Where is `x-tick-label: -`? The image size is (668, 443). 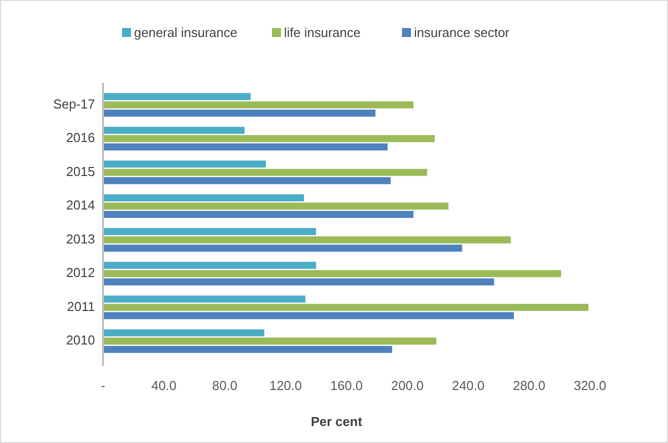
x-tick-label: - is located at coordinates (103, 385).